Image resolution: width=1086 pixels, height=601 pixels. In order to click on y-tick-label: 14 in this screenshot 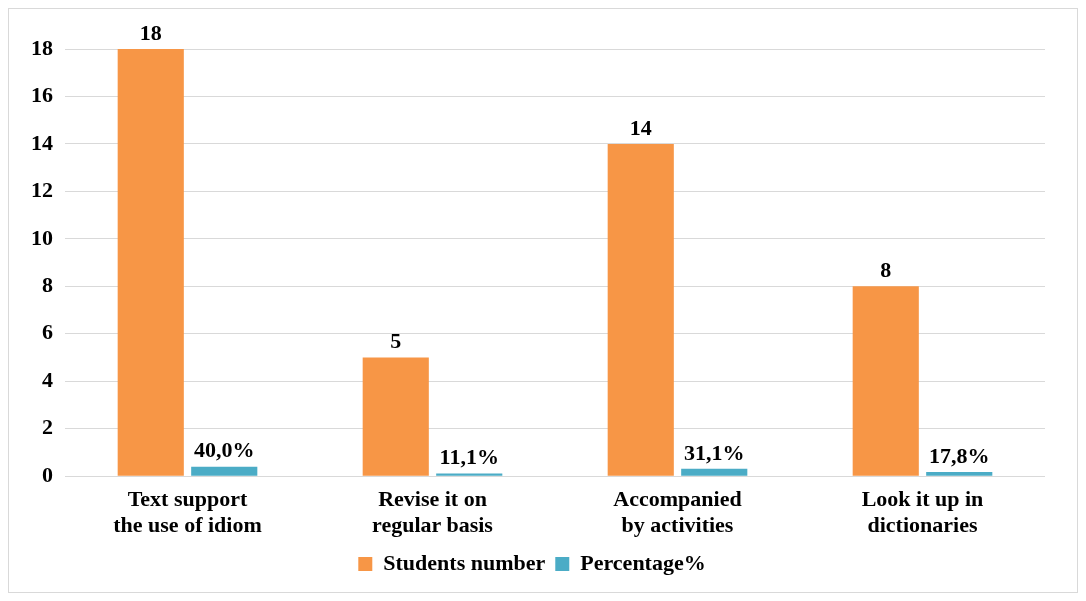, I will do `click(42, 142)`.